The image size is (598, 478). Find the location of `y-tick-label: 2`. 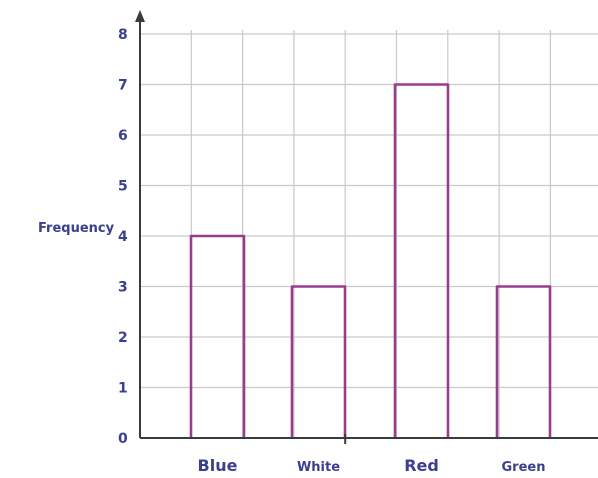

y-tick-label: 2 is located at coordinates (123, 338).